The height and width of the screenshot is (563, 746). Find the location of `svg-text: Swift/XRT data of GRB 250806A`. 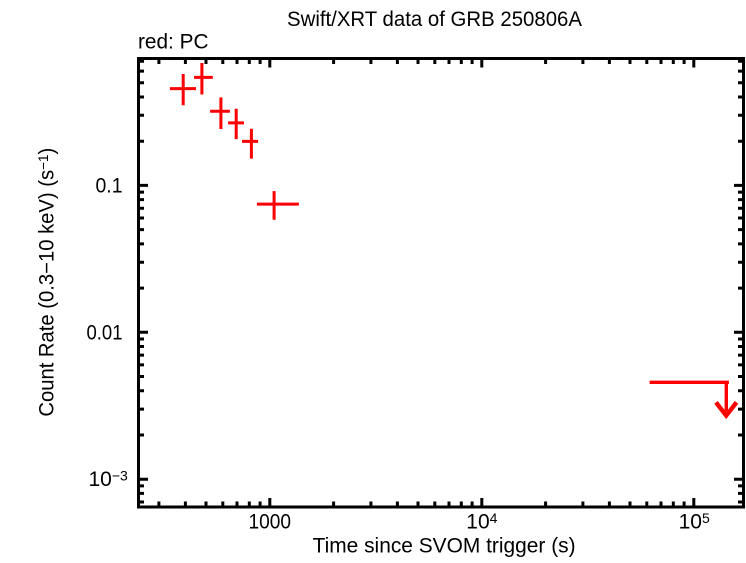

svg-text: Swift/XRT data of GRB 250806A is located at coordinates (434, 19).